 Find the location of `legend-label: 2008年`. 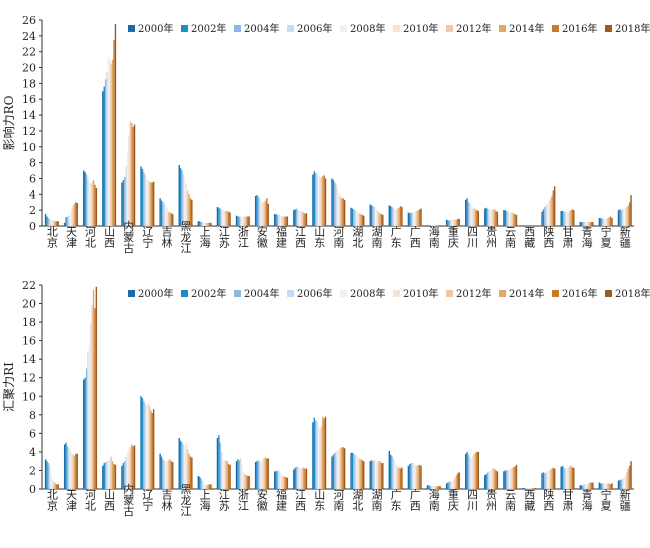

legend-label: 2008年 is located at coordinates (367, 293).